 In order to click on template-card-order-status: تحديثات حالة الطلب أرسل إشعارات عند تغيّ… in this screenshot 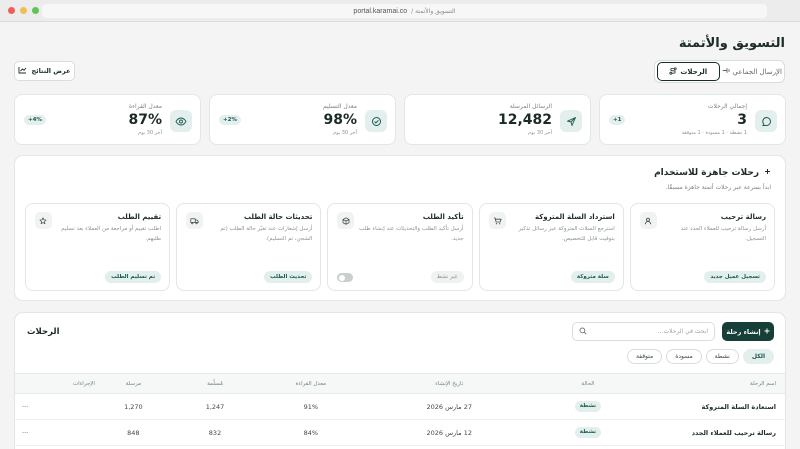, I will do `click(249, 247)`.